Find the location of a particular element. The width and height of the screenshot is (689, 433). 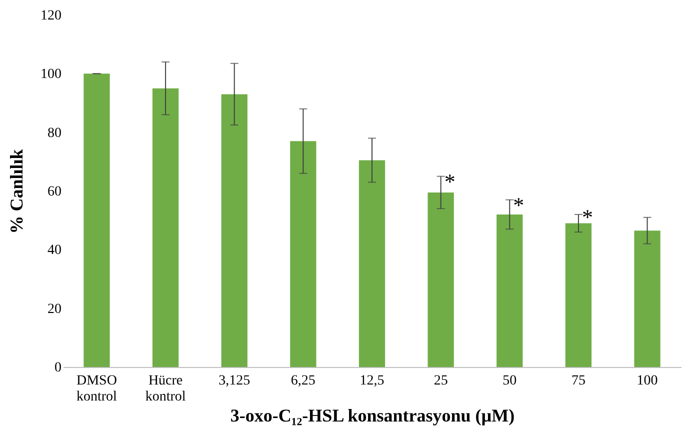

x-axis-title: 3-oxo-C₁₂-HSL konsantrasyonu (µM) is located at coordinates (372, 416).